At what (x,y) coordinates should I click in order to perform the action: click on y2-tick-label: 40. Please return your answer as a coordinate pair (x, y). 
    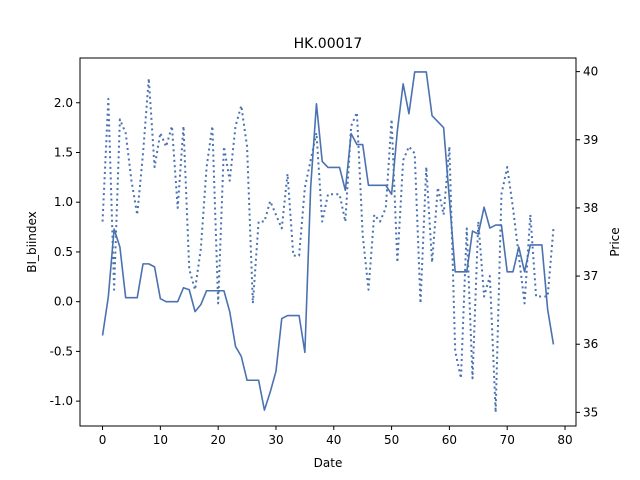
    Looking at the image, I should click on (590, 72).